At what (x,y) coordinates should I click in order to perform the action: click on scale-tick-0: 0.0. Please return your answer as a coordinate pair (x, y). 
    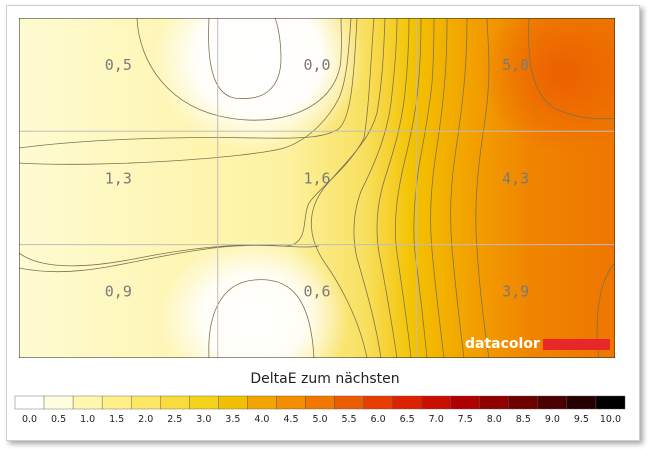
    Looking at the image, I should click on (29, 419).